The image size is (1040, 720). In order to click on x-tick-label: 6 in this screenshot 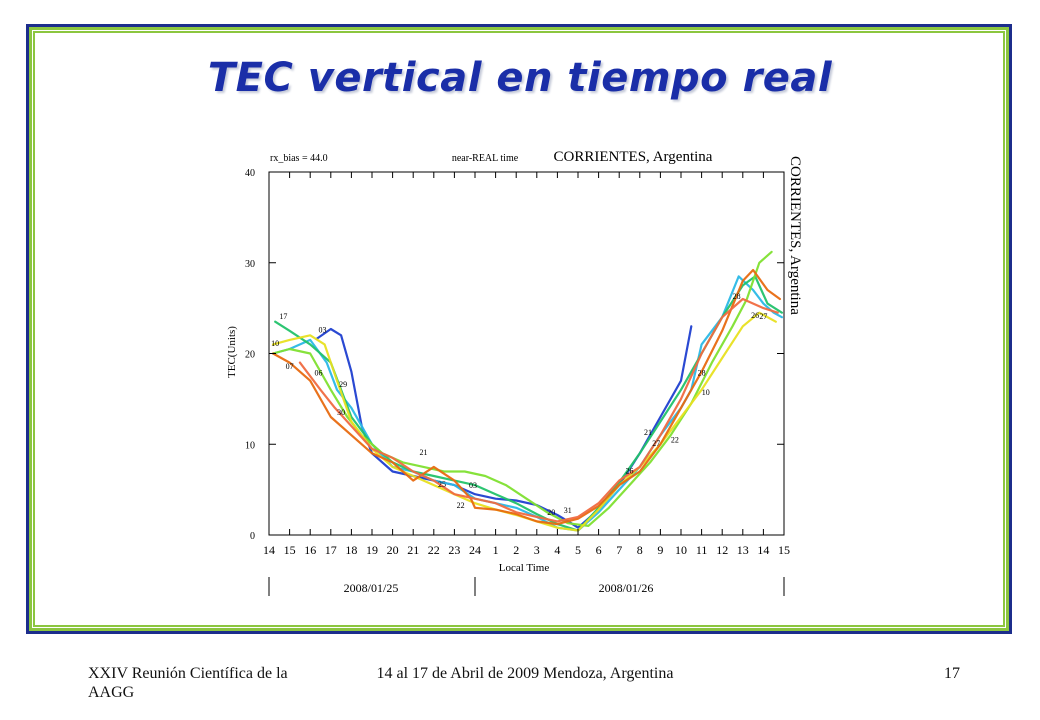, I will do `click(599, 550)`.